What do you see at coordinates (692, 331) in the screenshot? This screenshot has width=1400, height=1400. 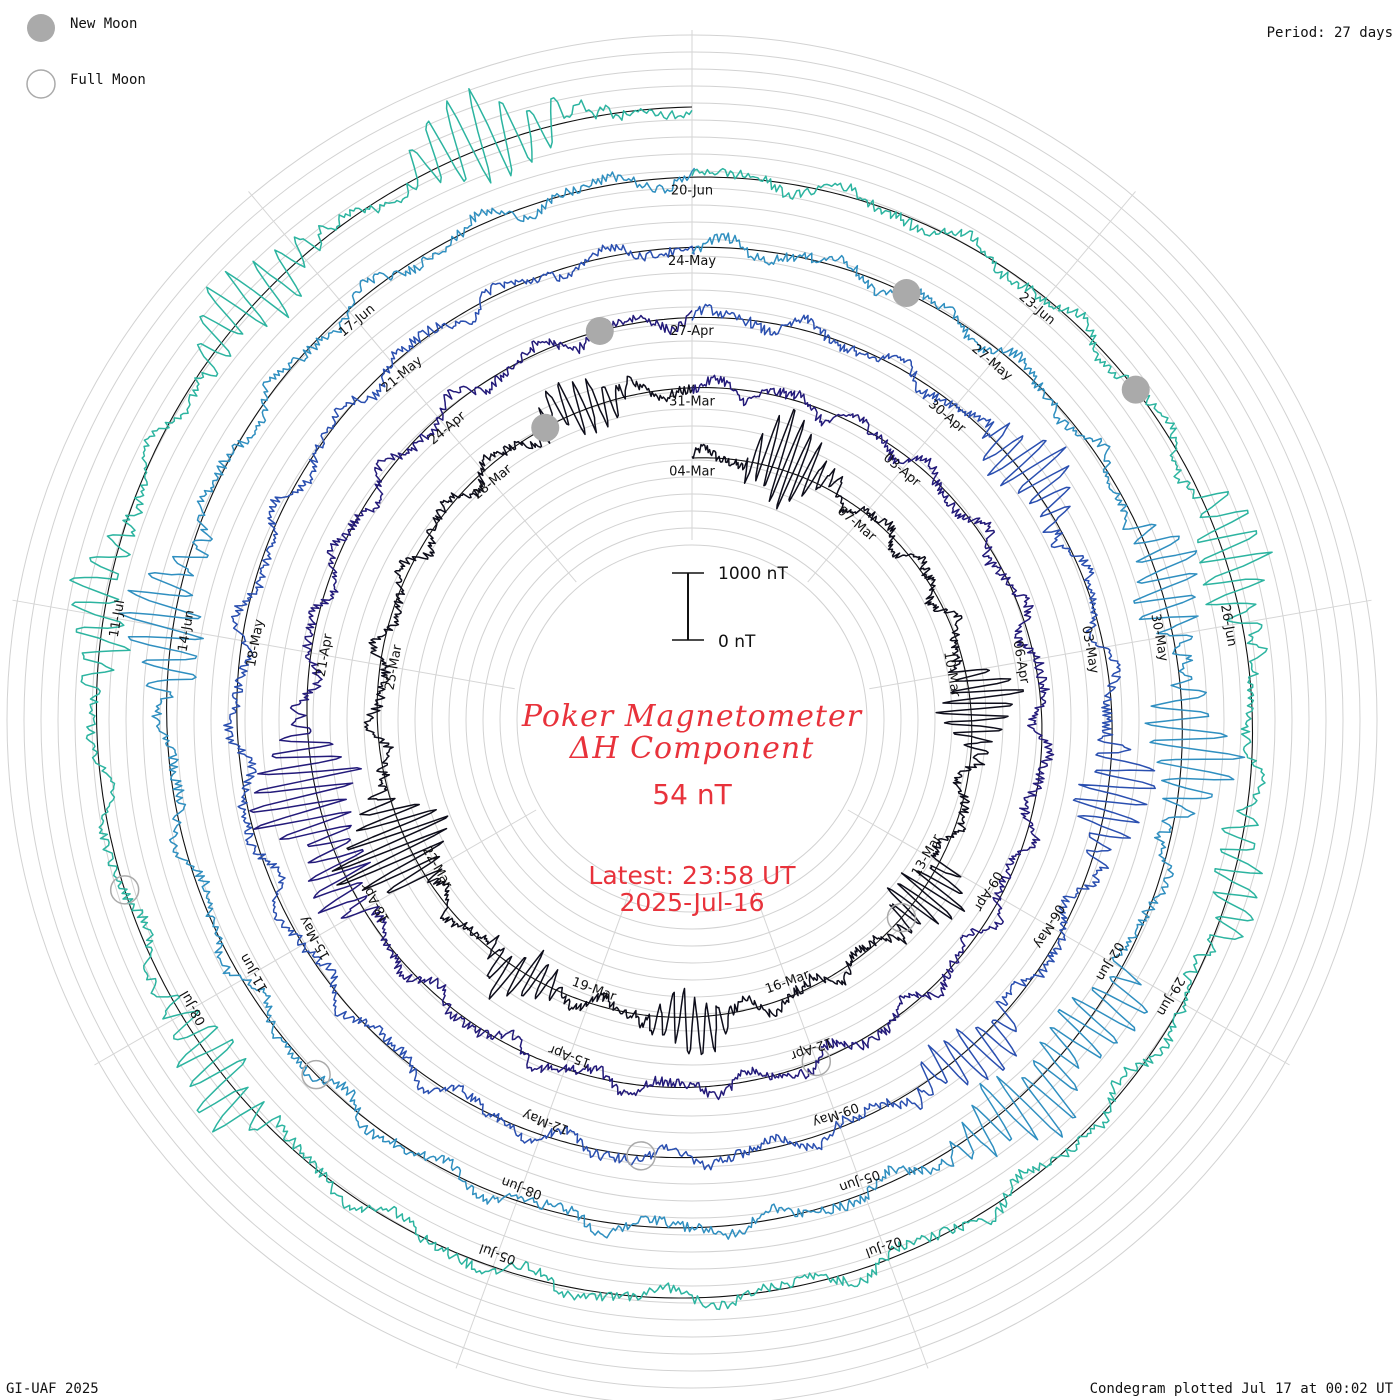 I see `date-label: 27-Apr` at bounding box center [692, 331].